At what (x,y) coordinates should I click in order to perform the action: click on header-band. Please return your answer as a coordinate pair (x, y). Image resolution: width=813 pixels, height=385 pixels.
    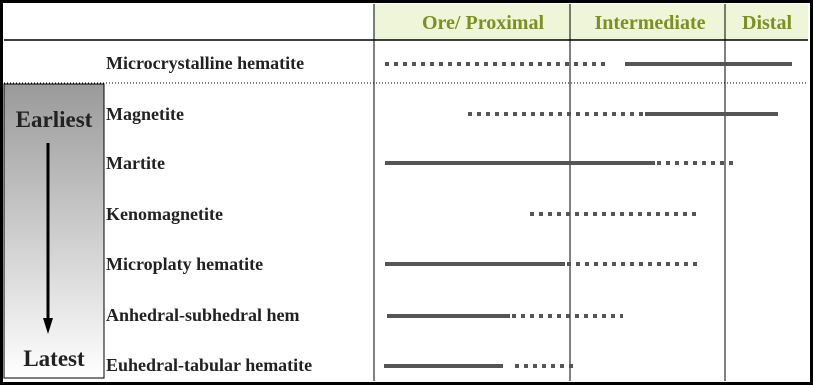
    Looking at the image, I should click on (591, 22).